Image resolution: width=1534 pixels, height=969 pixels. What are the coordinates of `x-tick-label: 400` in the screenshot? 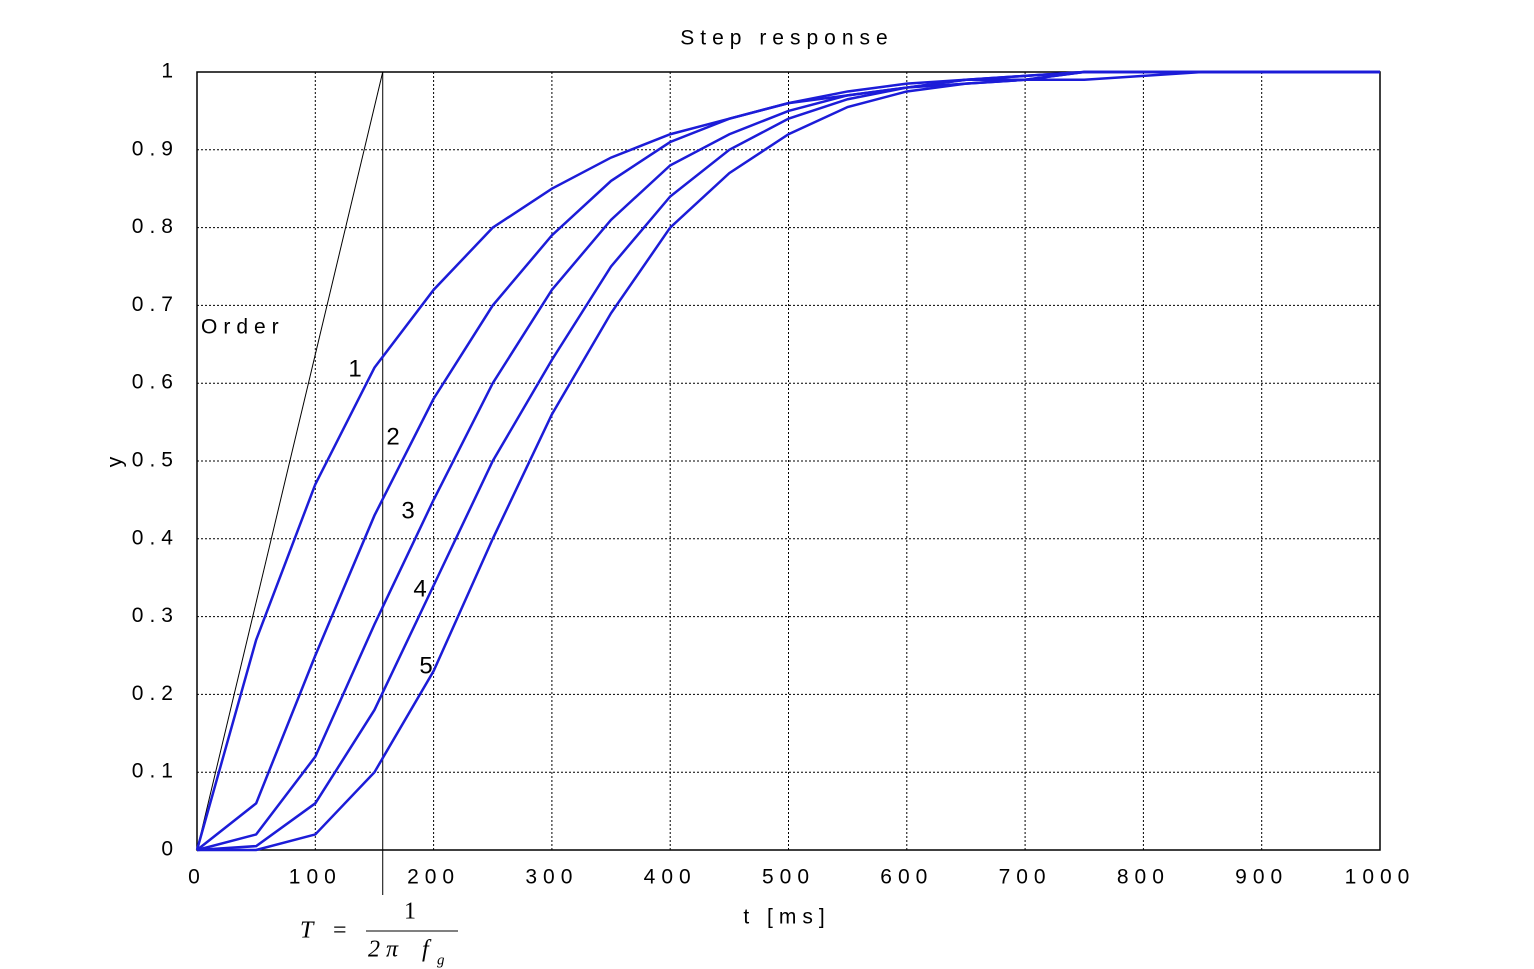 It's located at (670, 877).